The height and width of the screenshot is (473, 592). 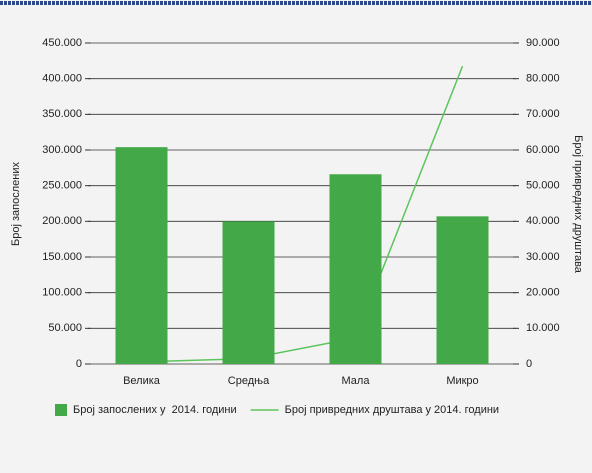 What do you see at coordinates (62, 43) in the screenshot?
I see `y-tick-label: 450.000` at bounding box center [62, 43].